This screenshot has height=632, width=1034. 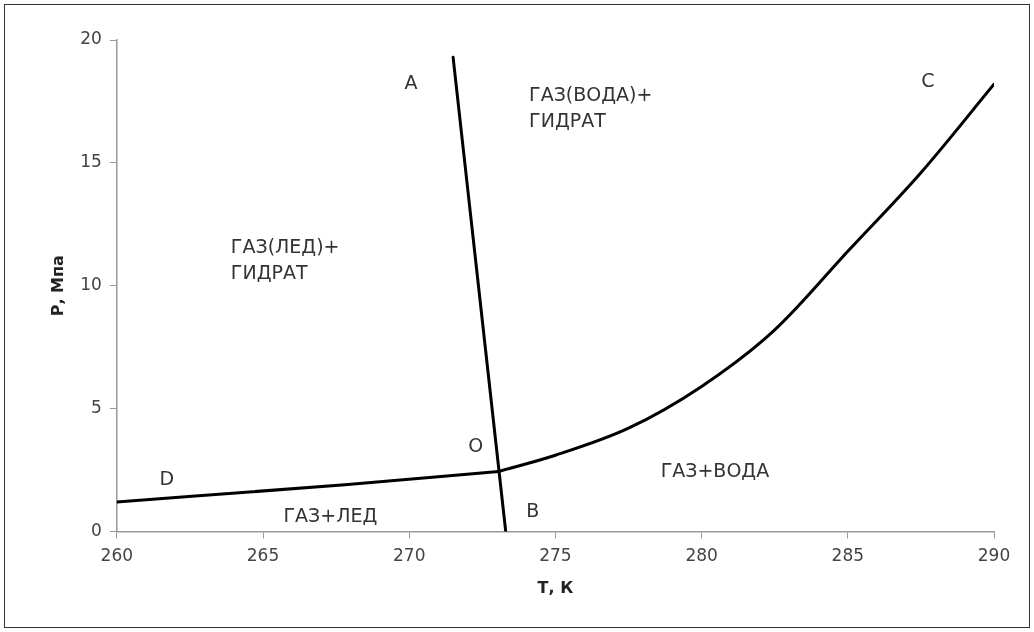 What do you see at coordinates (591, 106) in the screenshot?
I see `annotation: ГАЗ(ВОДА)+ ГИДРАТ` at bounding box center [591, 106].